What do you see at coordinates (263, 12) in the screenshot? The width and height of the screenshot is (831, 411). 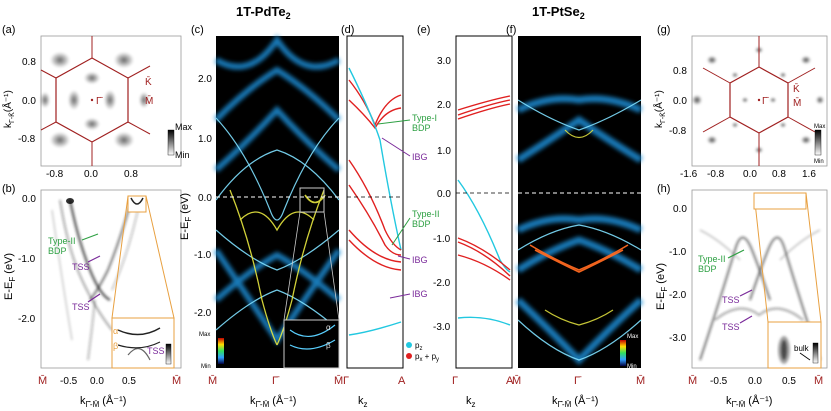 I see `title-left: 1T-PdTe2` at bounding box center [263, 12].